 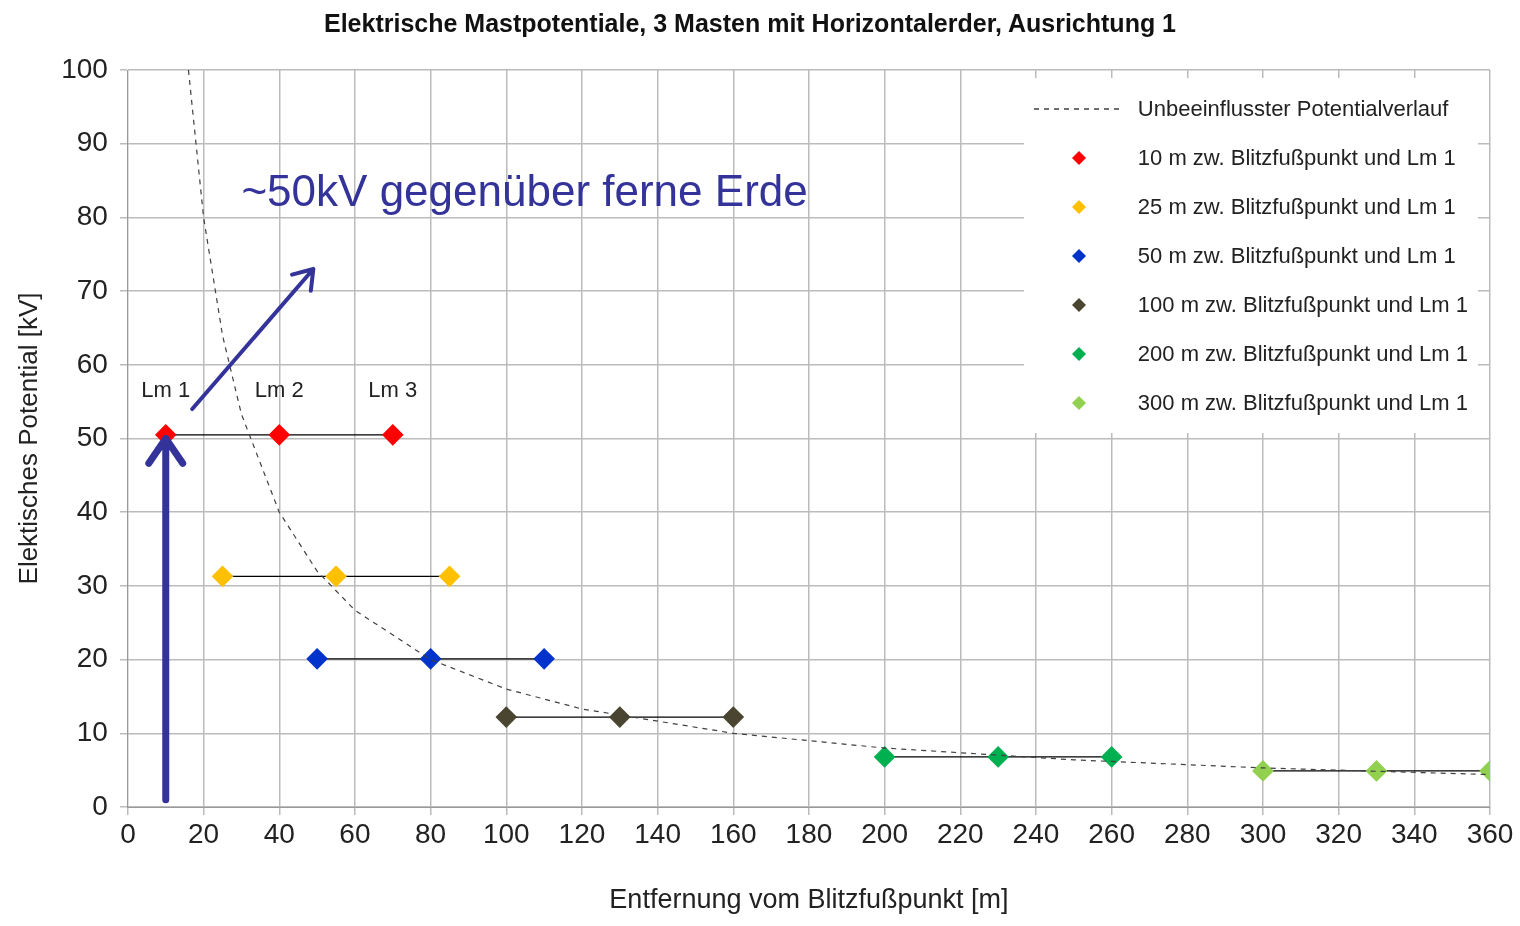 I want to click on legend-label: 300 m zw. Blitzfußpunkt und Lm 1, so click(x=1302, y=402).